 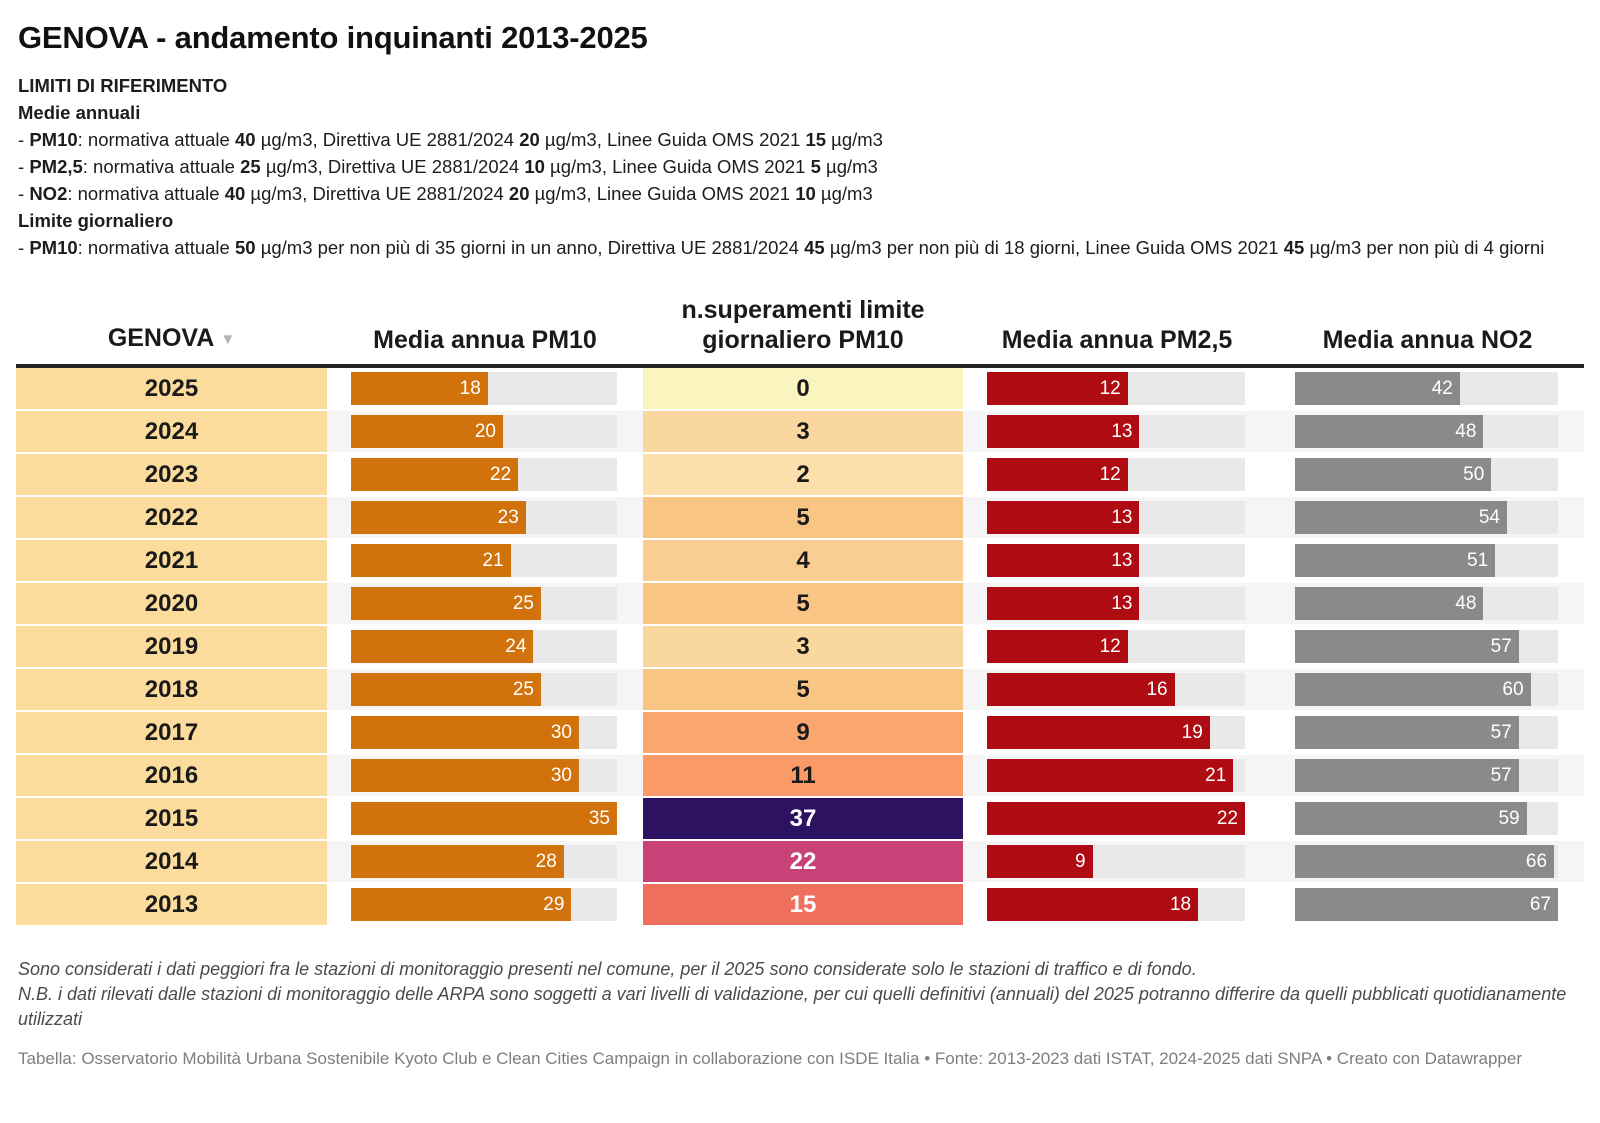 I want to click on column-header-year: GENOVA ▼, so click(x=171, y=343).